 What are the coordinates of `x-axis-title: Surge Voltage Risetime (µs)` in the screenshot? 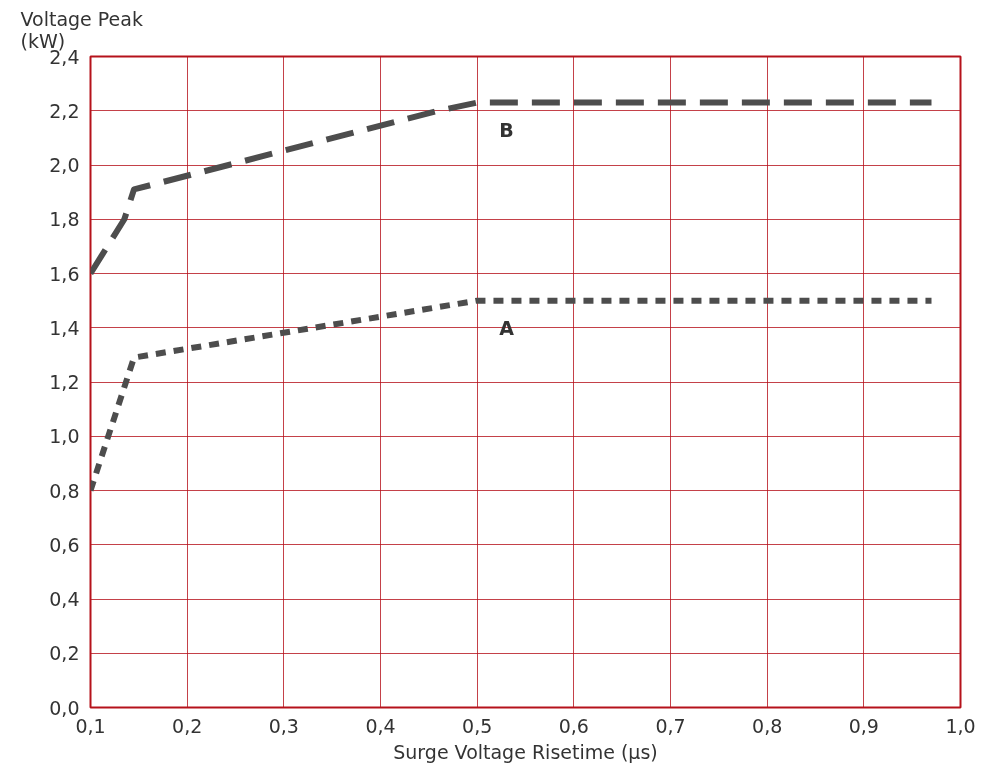 It's located at (525, 751).